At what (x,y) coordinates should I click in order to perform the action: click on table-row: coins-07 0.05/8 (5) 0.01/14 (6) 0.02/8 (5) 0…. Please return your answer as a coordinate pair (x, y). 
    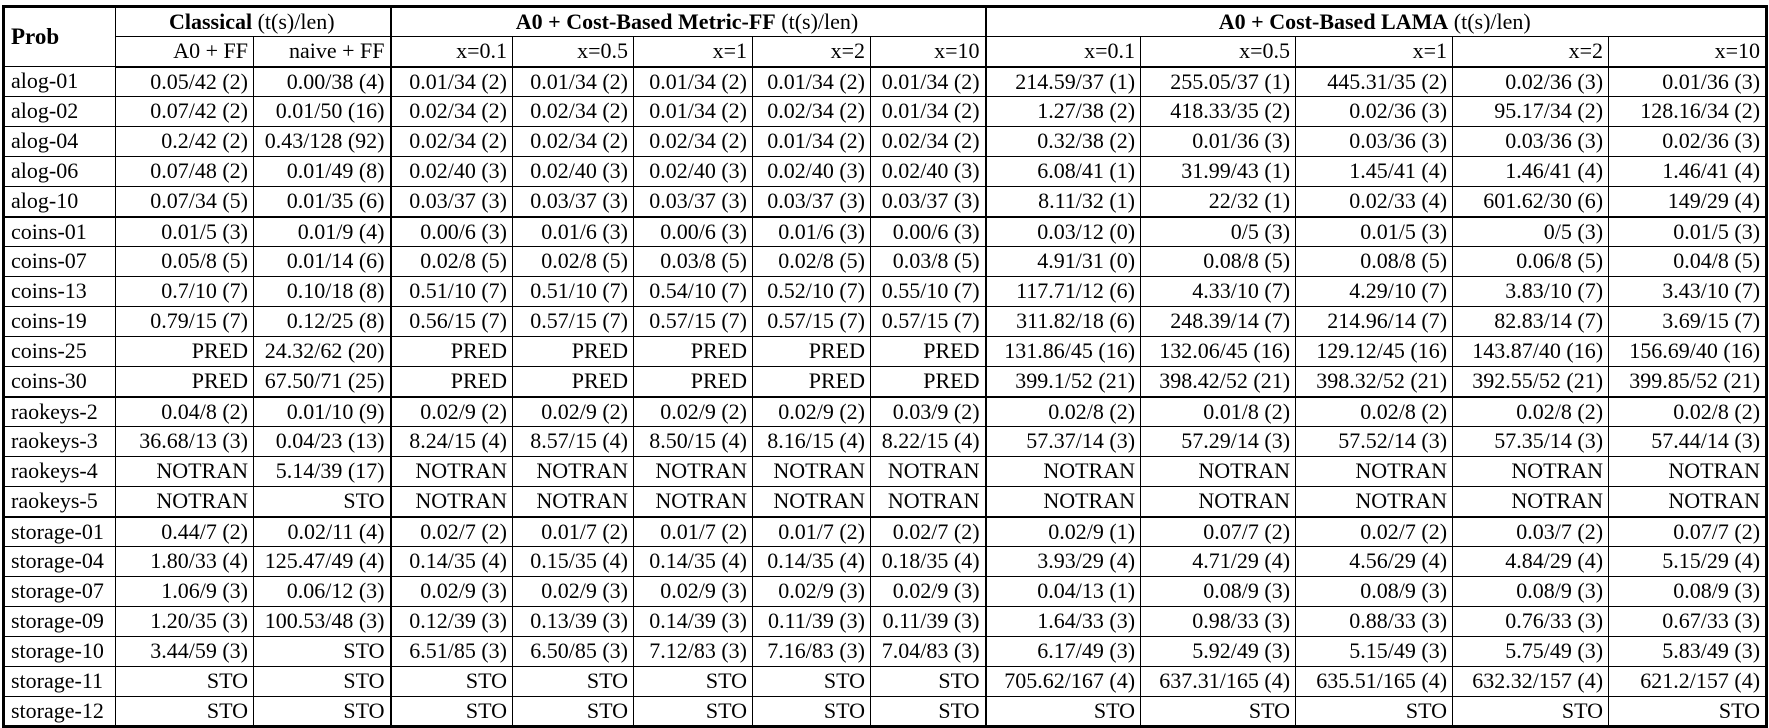
    Looking at the image, I should click on (885, 261).